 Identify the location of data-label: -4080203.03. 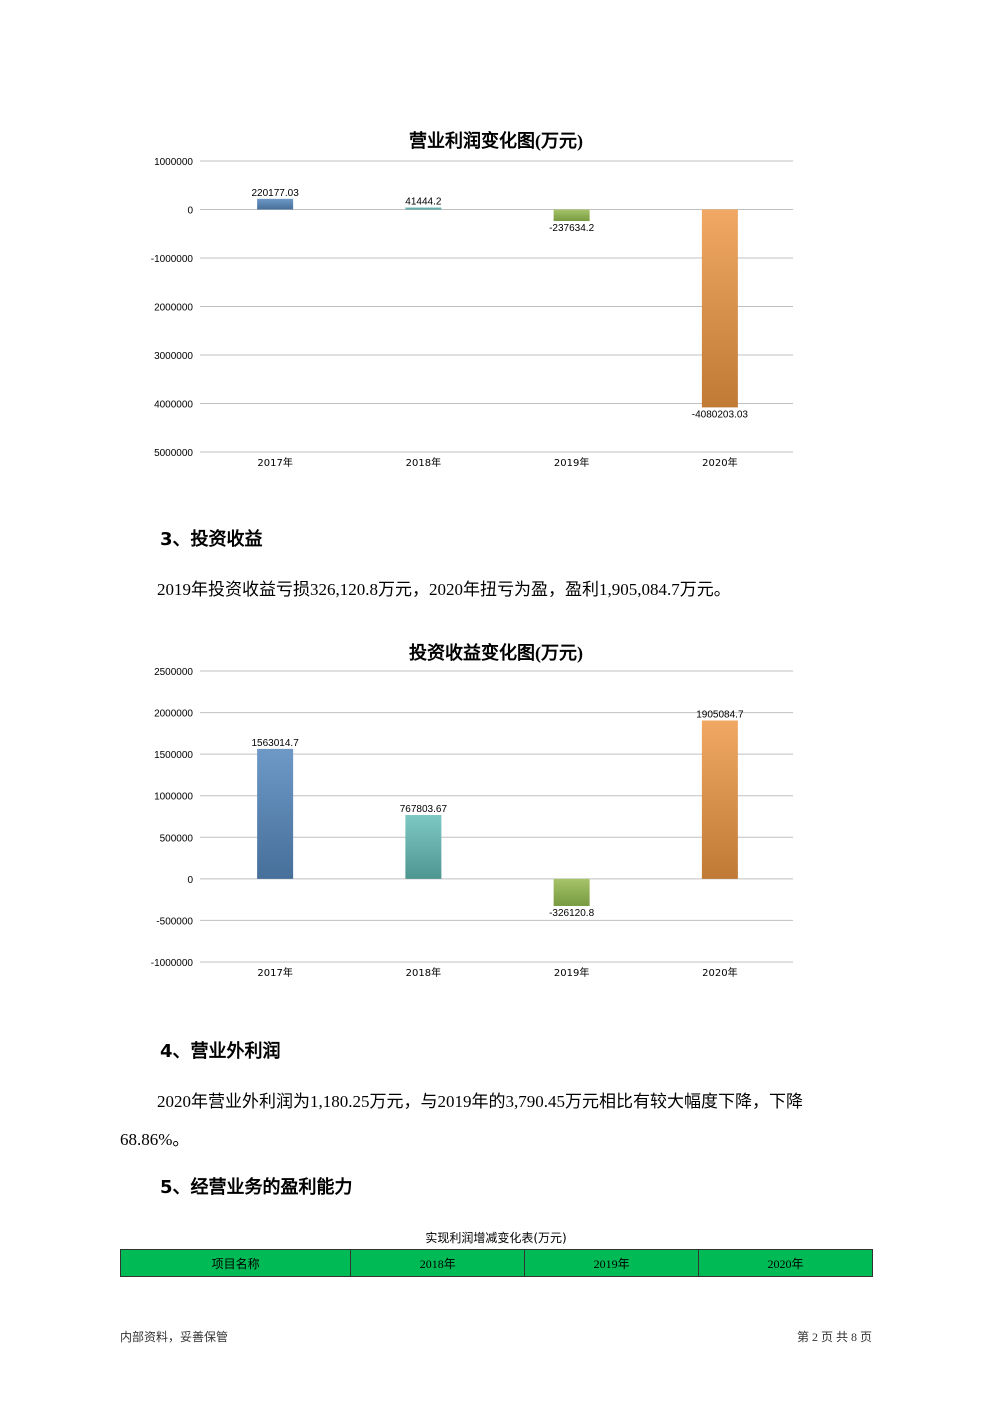
(720, 414).